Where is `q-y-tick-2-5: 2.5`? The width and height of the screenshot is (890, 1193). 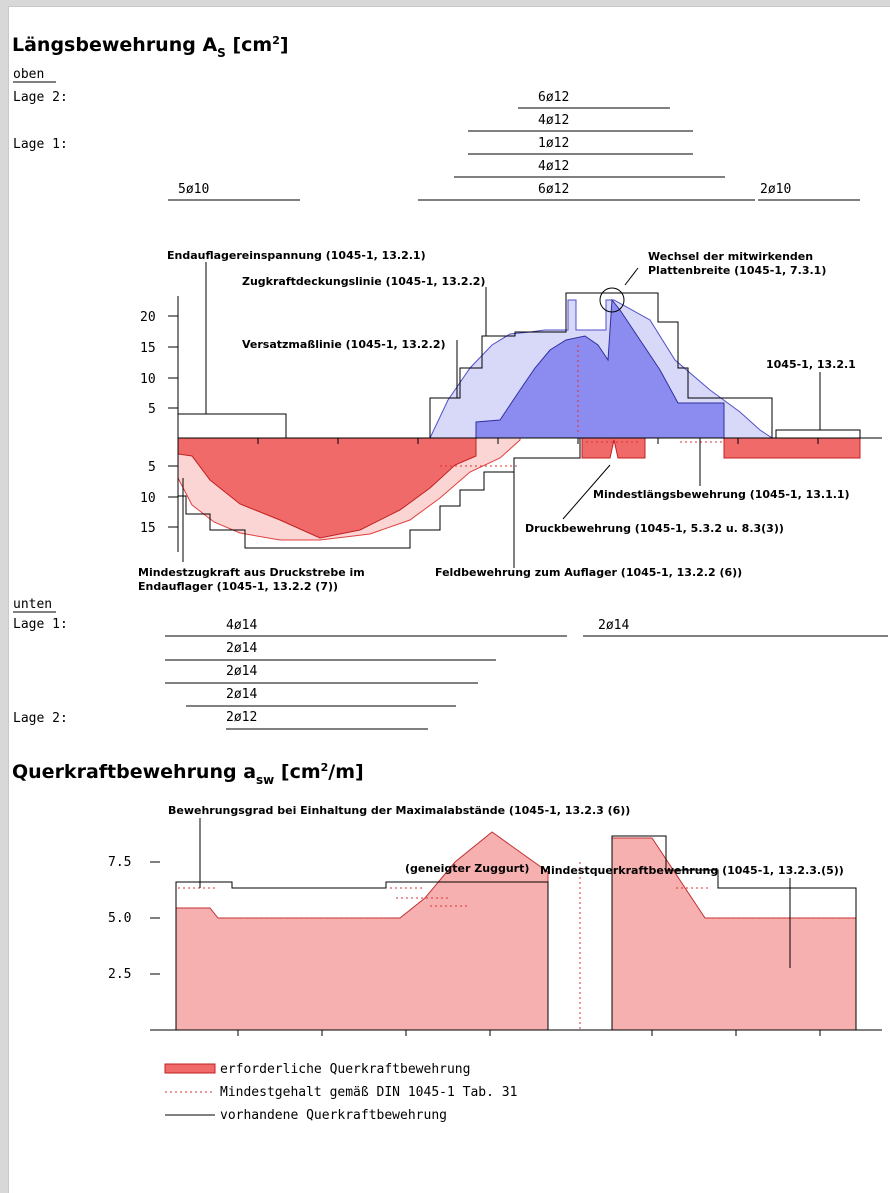
q-y-tick-2-5: 2.5 is located at coordinates (119, 974).